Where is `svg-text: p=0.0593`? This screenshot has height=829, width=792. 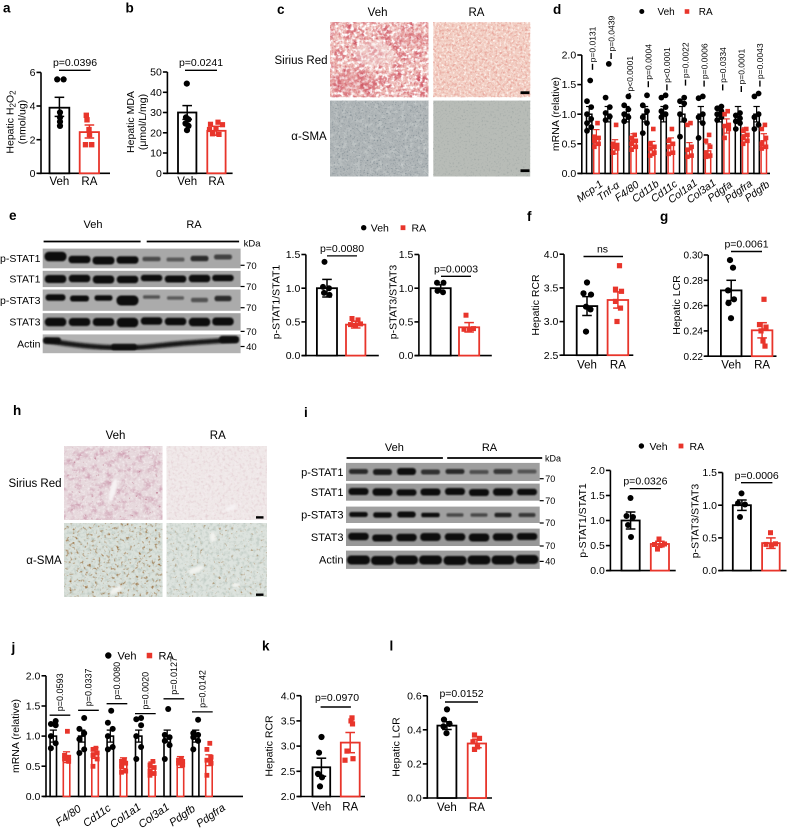
svg-text: p=0.0593 is located at coordinates (60, 692).